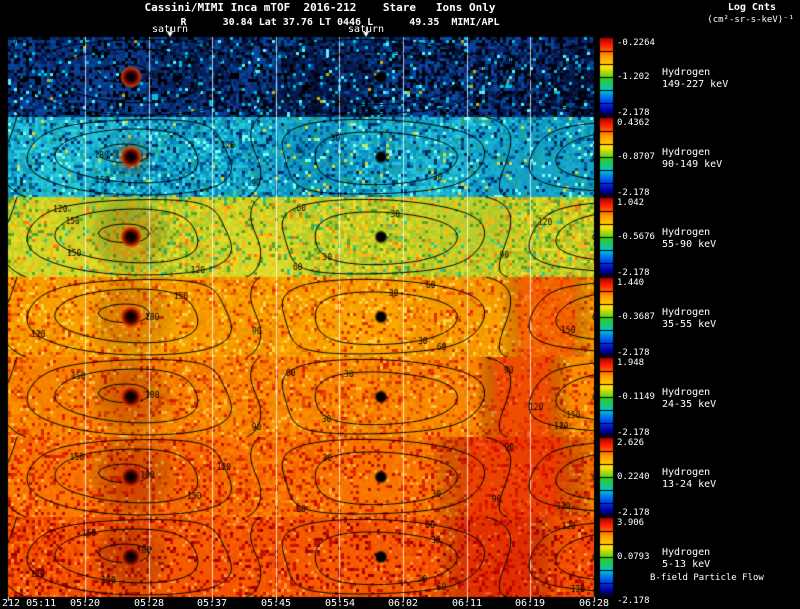 This screenshot has height=609, width=800. I want to click on cbar-tick-mid: -0.3687, so click(636, 317).